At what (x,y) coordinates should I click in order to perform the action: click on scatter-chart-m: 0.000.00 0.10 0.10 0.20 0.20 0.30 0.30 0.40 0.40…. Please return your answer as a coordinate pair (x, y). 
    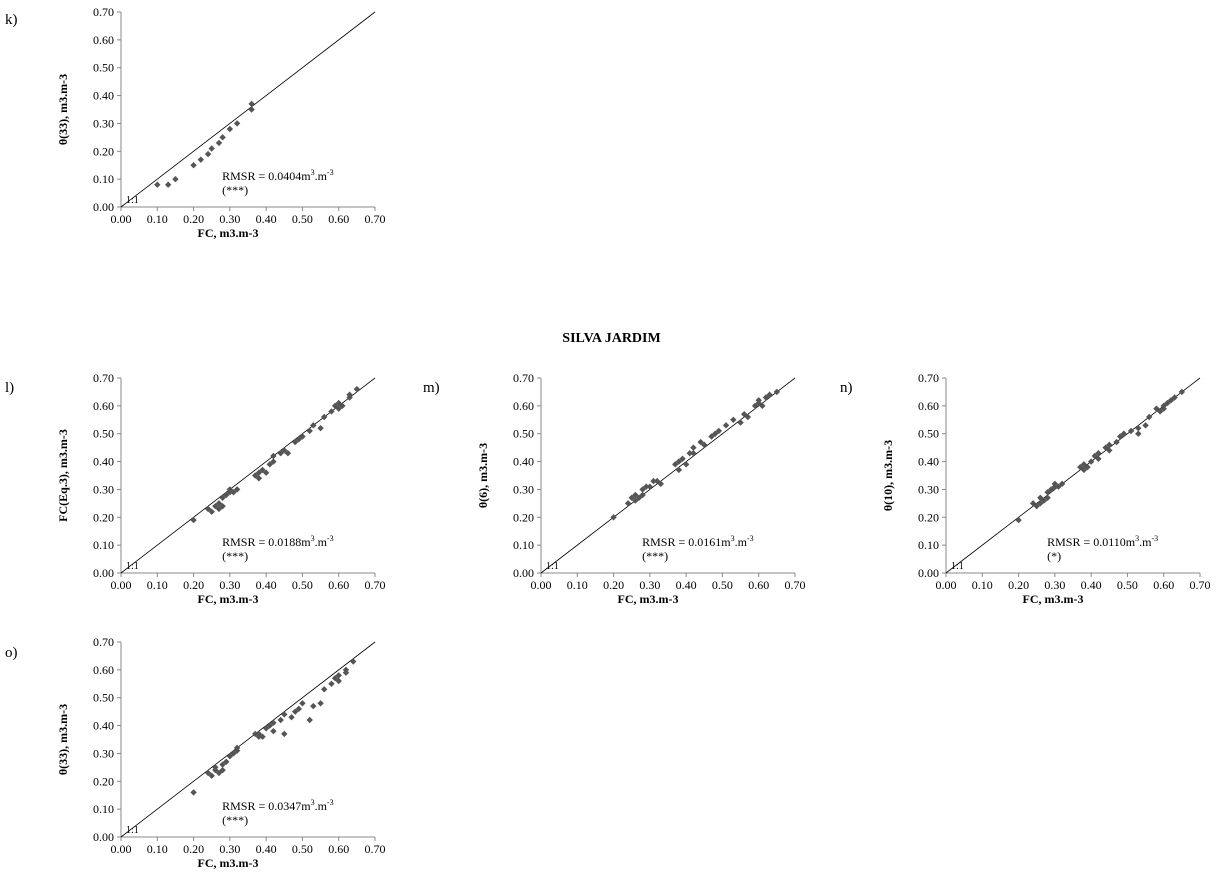
    Looking at the image, I should click on (641, 488).